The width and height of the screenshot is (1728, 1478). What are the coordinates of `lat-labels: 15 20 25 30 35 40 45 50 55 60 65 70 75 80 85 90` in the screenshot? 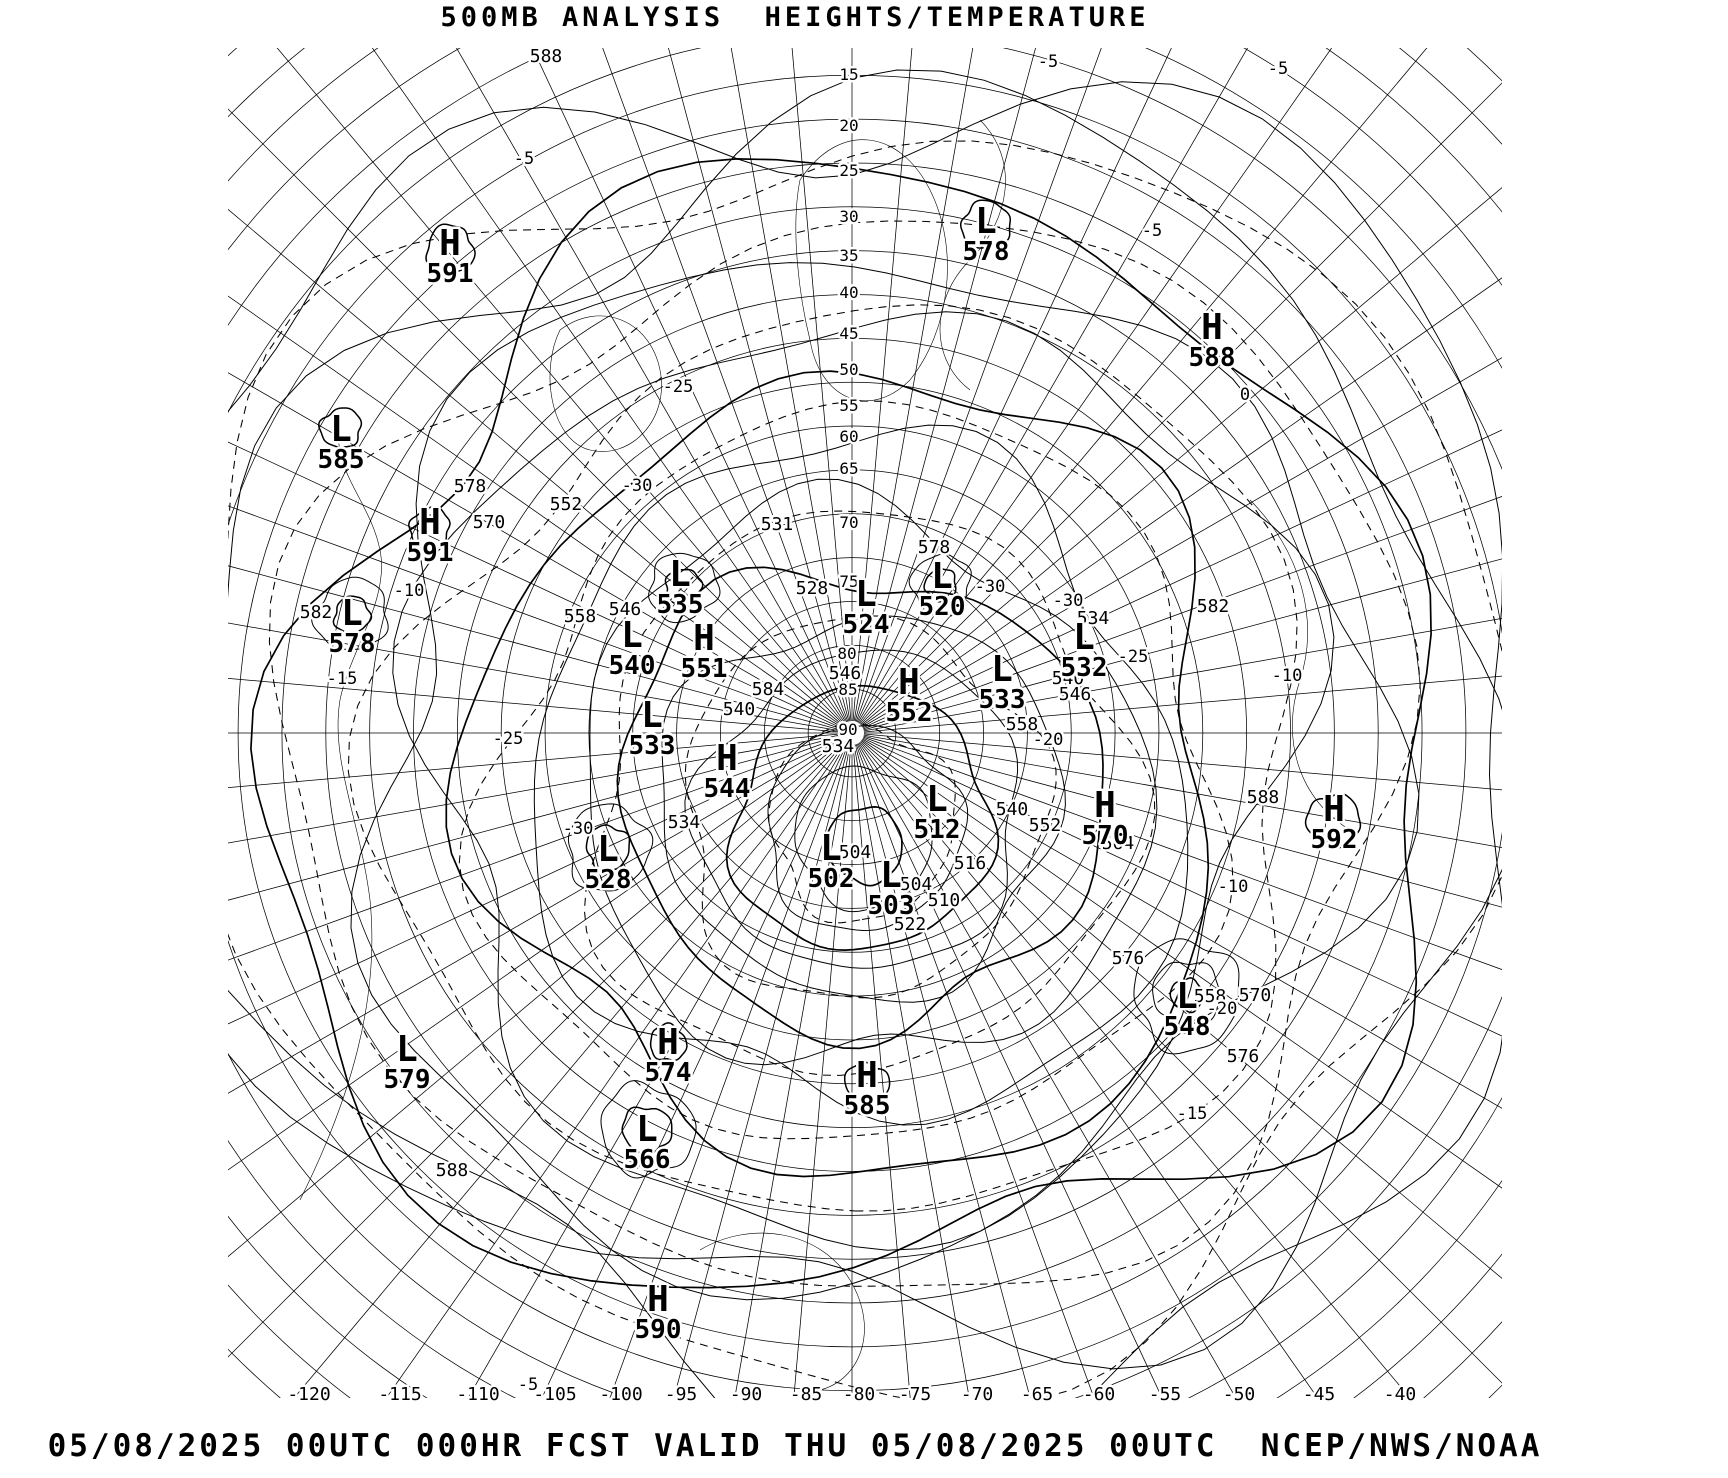 It's located at (848, 402).